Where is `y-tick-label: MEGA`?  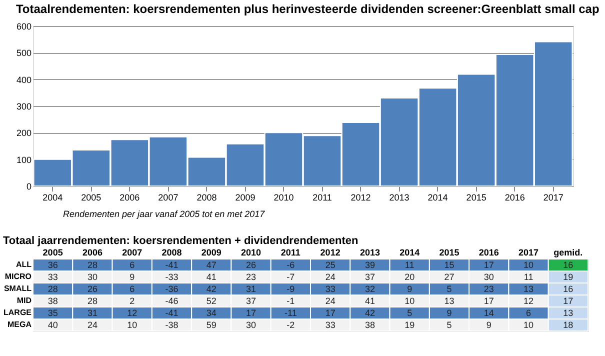
y-tick-label: MEGA is located at coordinates (20, 324).